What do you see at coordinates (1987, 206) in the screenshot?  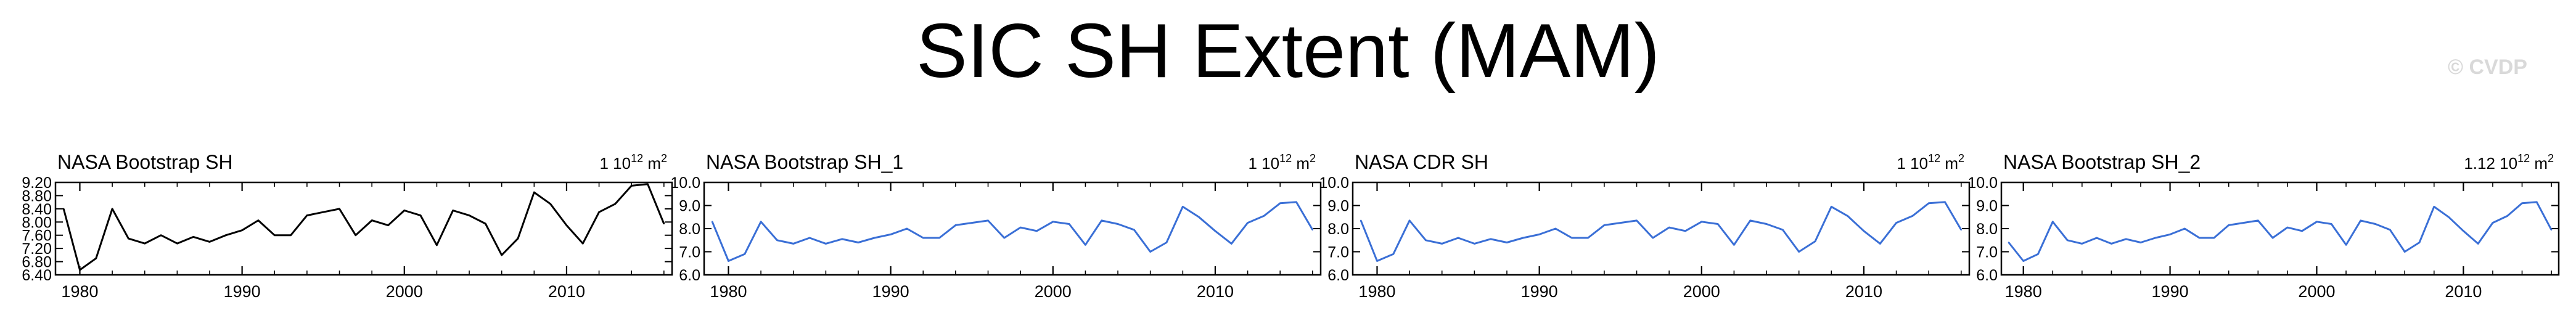 I see `y-tick-label: 9.0` at bounding box center [1987, 206].